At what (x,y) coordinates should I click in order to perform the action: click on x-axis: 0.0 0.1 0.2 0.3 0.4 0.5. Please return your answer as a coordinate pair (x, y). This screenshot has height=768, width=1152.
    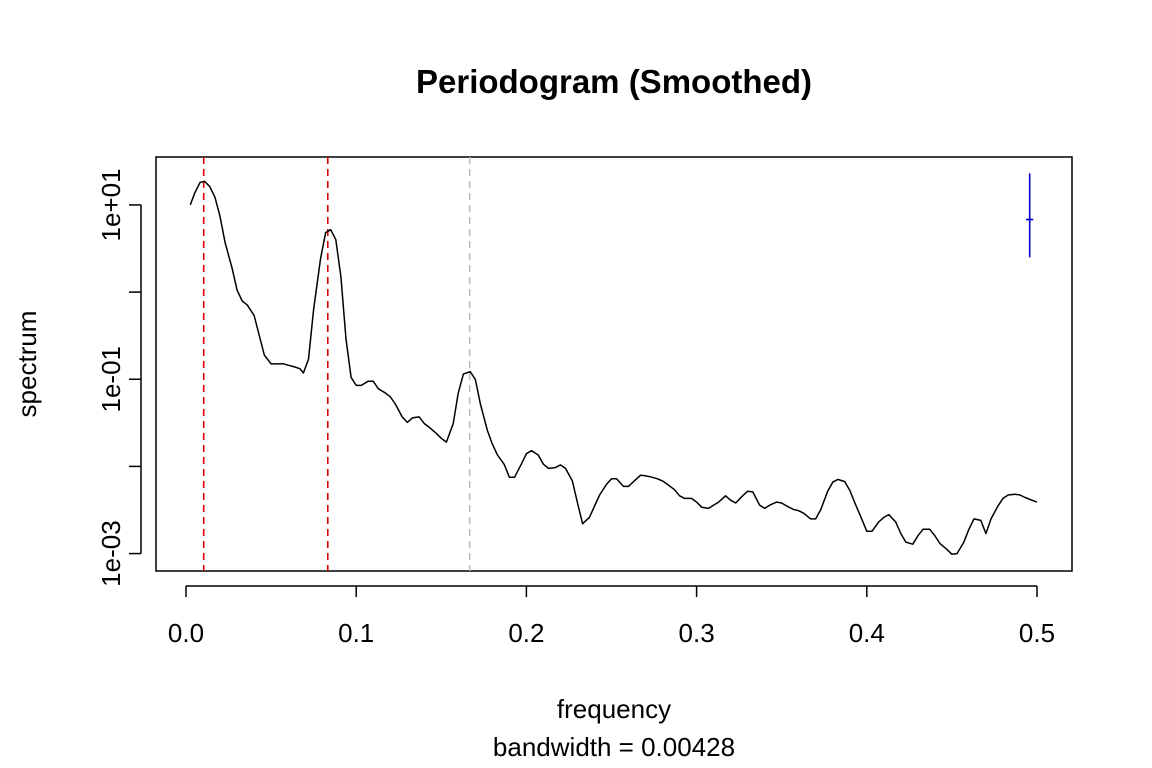
    Looking at the image, I should click on (611, 616).